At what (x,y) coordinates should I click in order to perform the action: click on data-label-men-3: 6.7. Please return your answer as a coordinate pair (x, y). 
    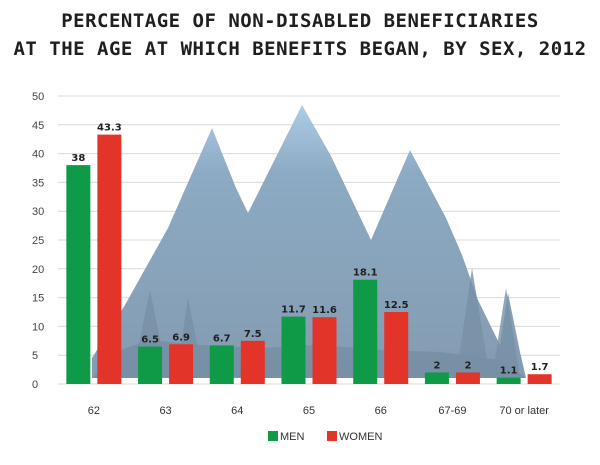
    Looking at the image, I should click on (222, 338).